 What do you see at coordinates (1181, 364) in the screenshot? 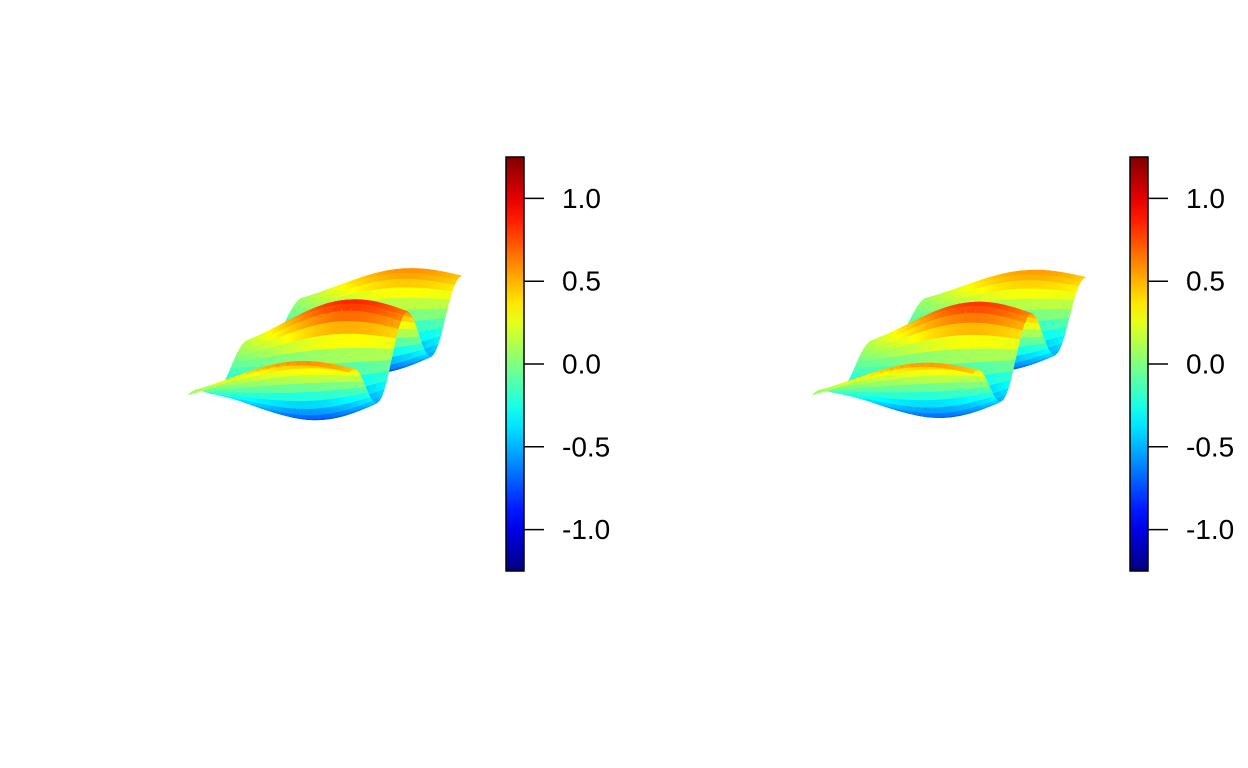
I see `colorbar-right: 1.0 0.5 0.0 -0.5 -1.0` at bounding box center [1181, 364].